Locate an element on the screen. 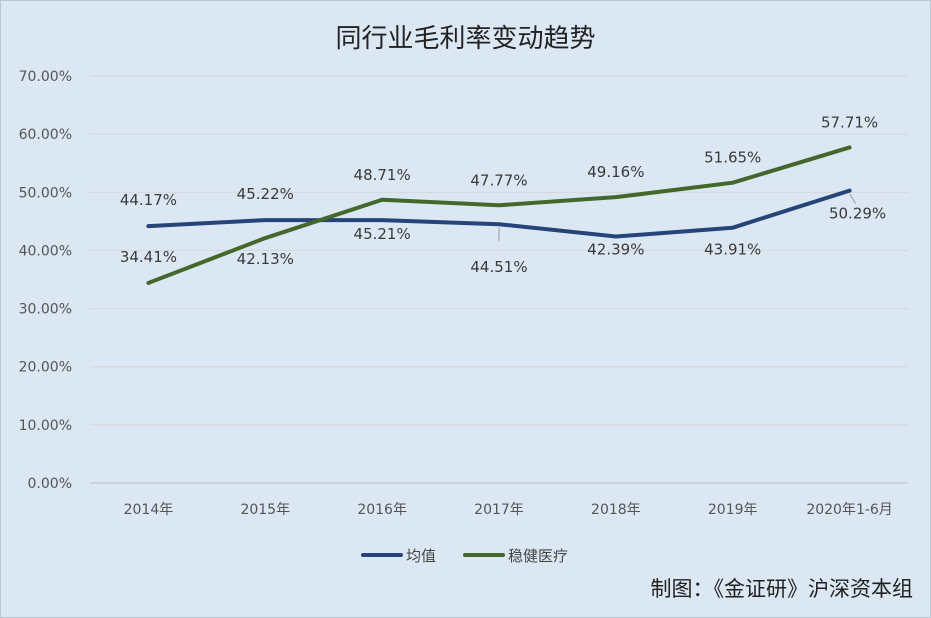 The width and height of the screenshot is (931, 618). y-tick-label: 40.00% is located at coordinates (45, 251).